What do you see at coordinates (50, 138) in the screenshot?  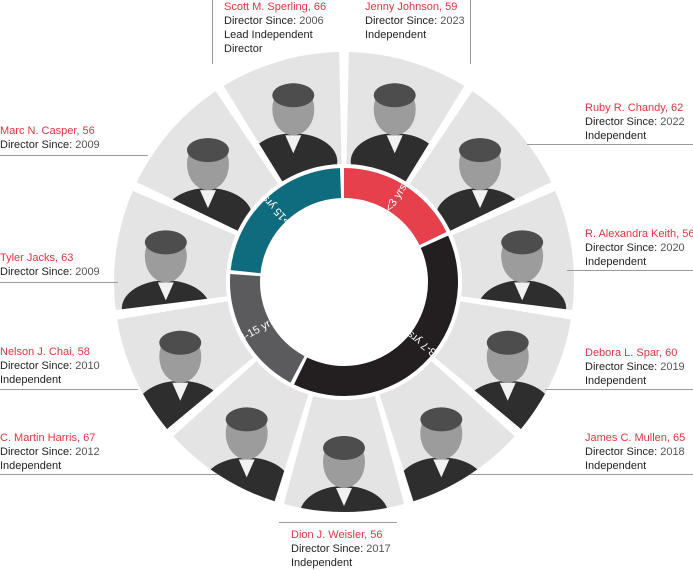 I see `director-label-casper: Marc N. Casper, 56 Director Since: 2009` at bounding box center [50, 138].